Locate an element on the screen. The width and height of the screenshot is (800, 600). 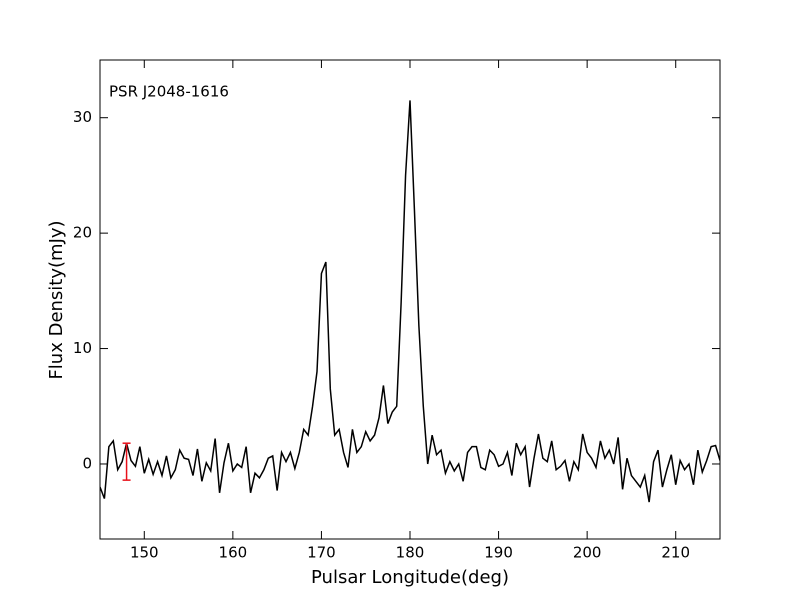
x-tick-label: 170 is located at coordinates (321, 553).